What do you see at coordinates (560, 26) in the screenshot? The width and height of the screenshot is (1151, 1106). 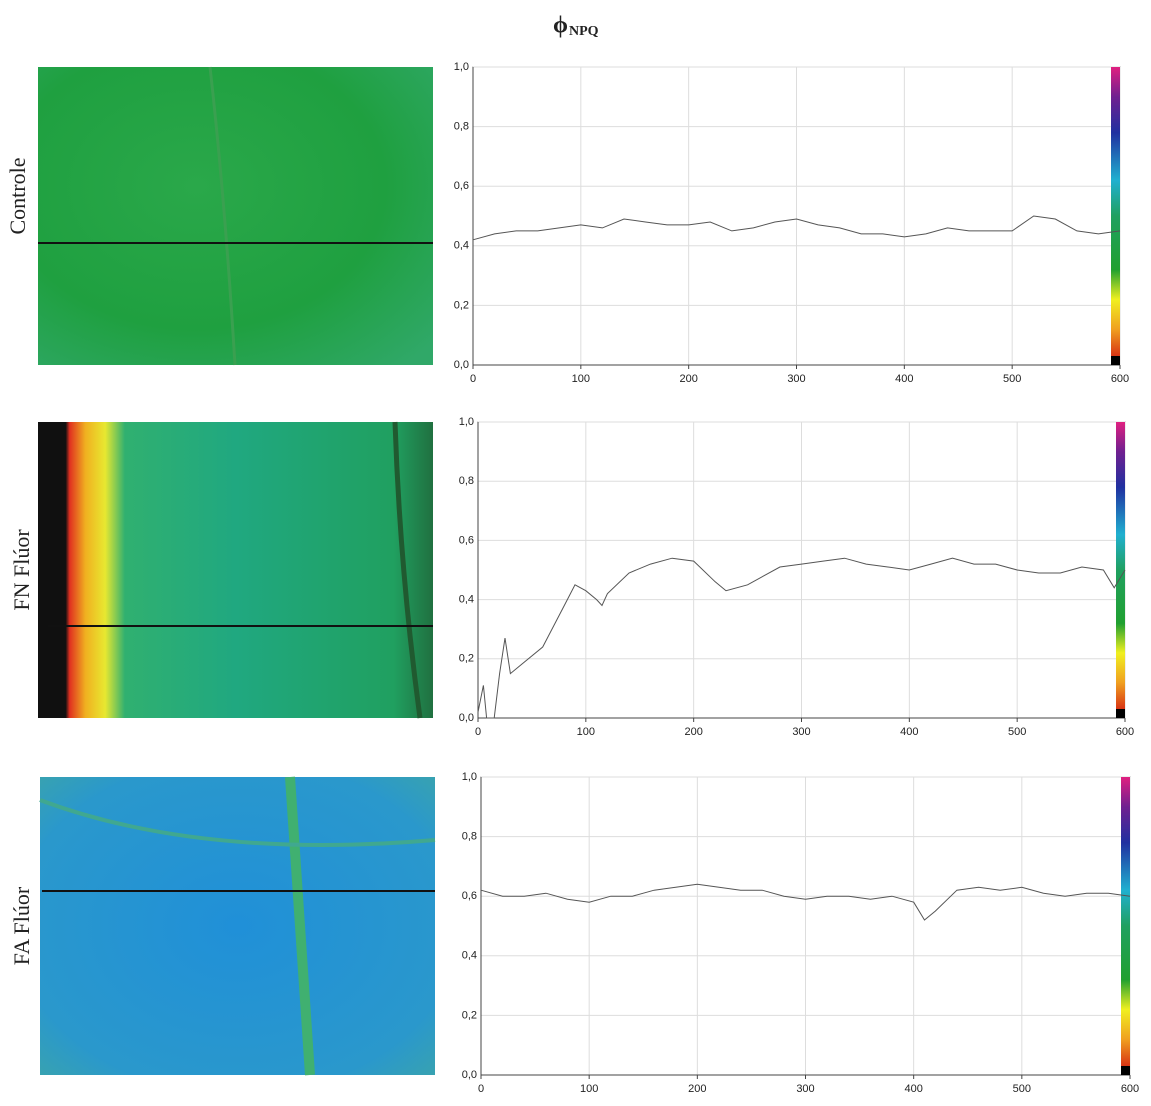 I see `title: ϕ` at bounding box center [560, 26].